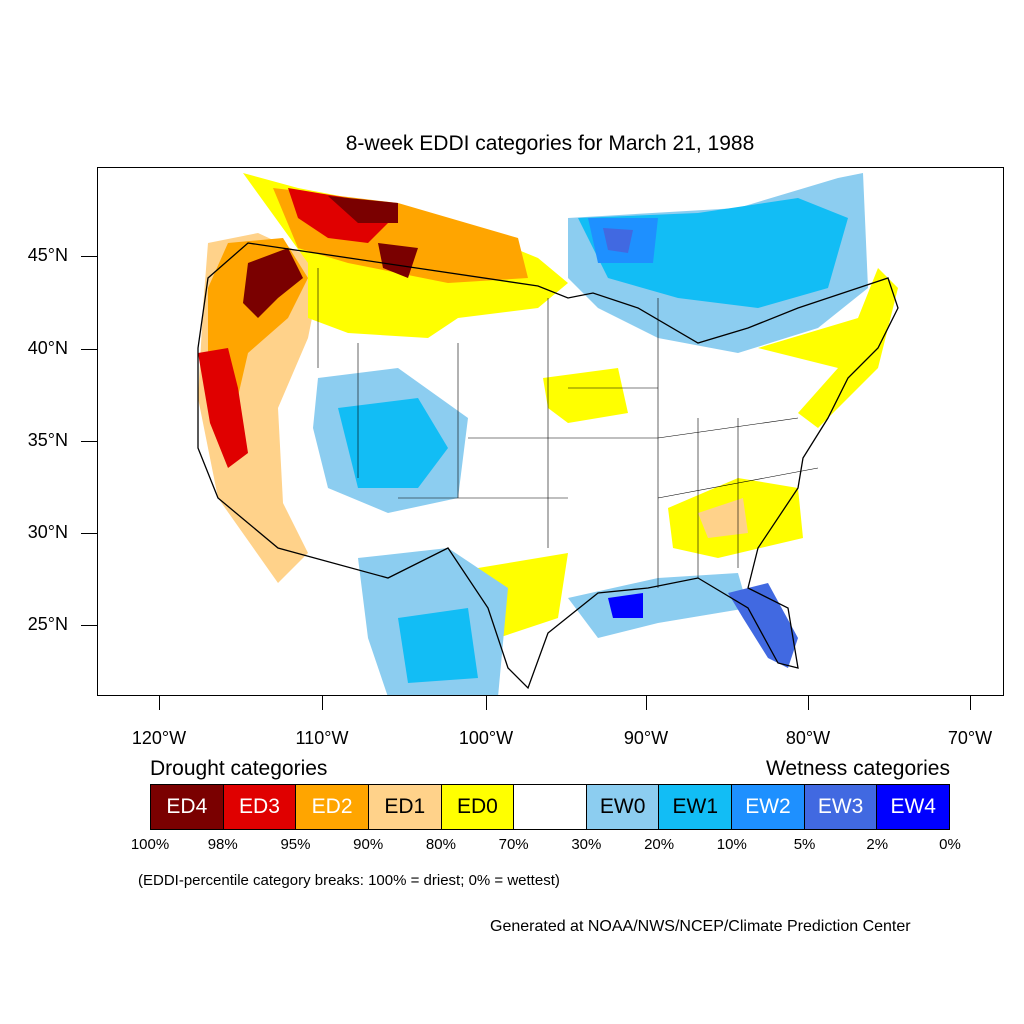  I want to click on break-label: 20%, so click(659, 844).